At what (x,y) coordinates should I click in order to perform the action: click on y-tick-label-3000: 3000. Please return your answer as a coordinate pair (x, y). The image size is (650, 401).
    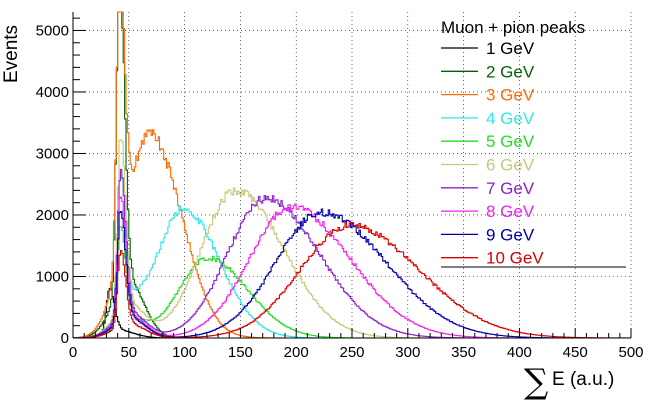
    Looking at the image, I should click on (52, 153).